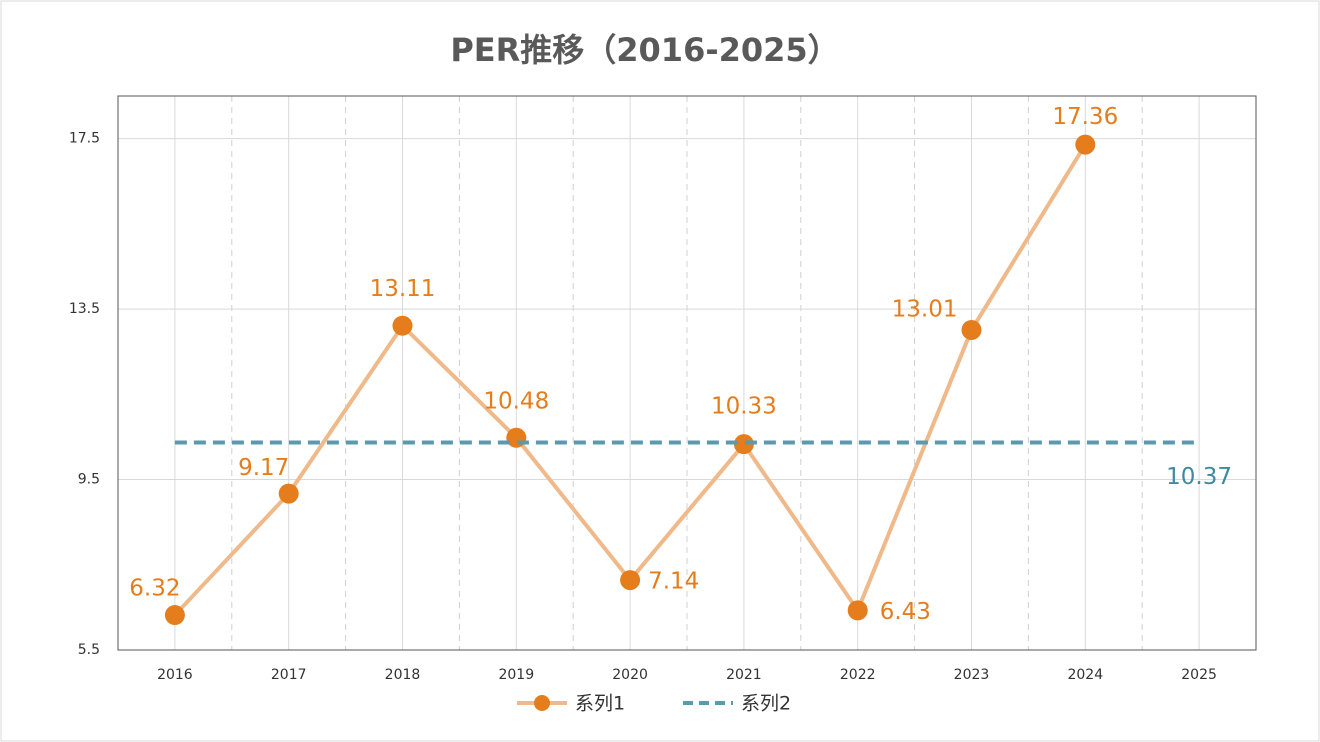  What do you see at coordinates (925, 309) in the screenshot?
I see `data-label: 13.01` at bounding box center [925, 309].